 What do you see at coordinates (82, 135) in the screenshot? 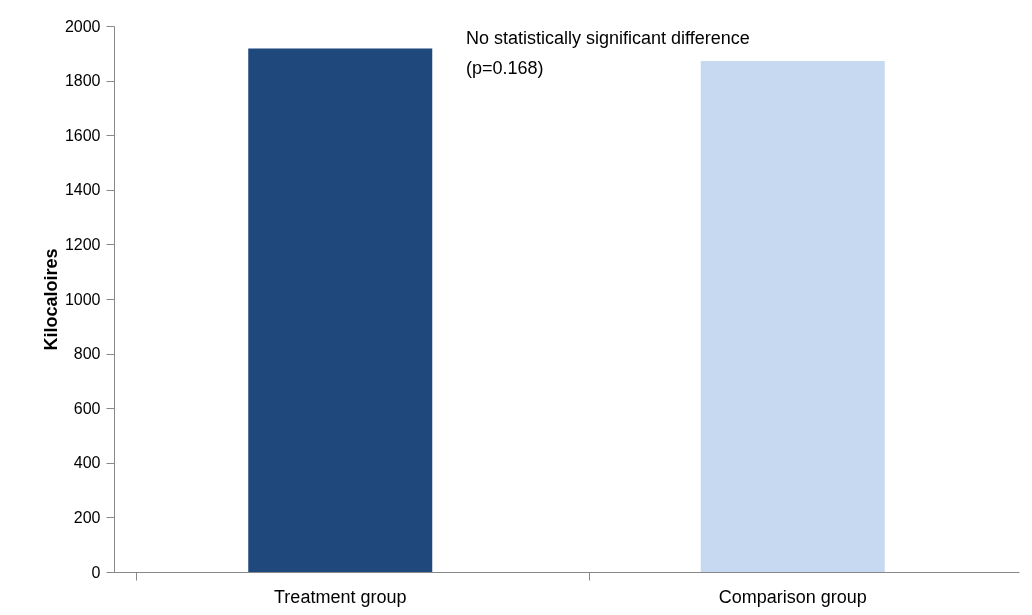
I see `y-tick-label: 1600` at bounding box center [82, 135].